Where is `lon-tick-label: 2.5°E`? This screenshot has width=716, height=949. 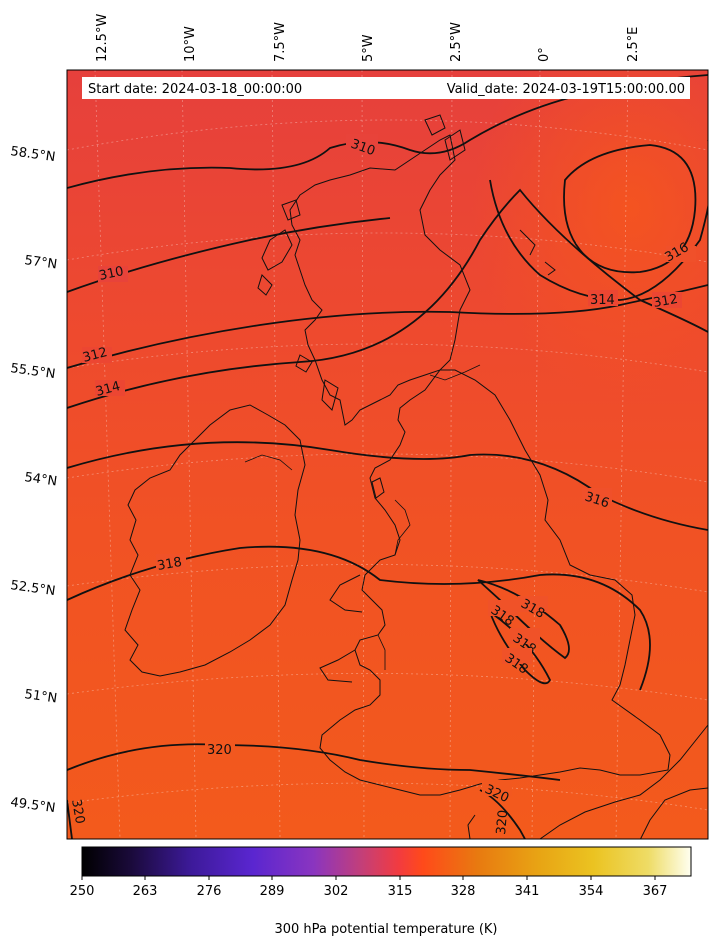 lon-tick-label: 2.5°E is located at coordinates (633, 44).